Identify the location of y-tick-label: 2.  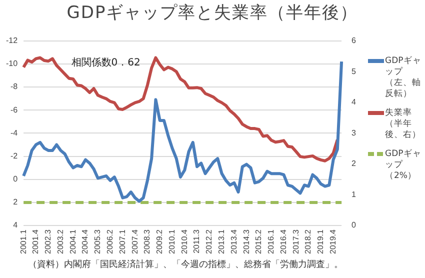
(15, 202).